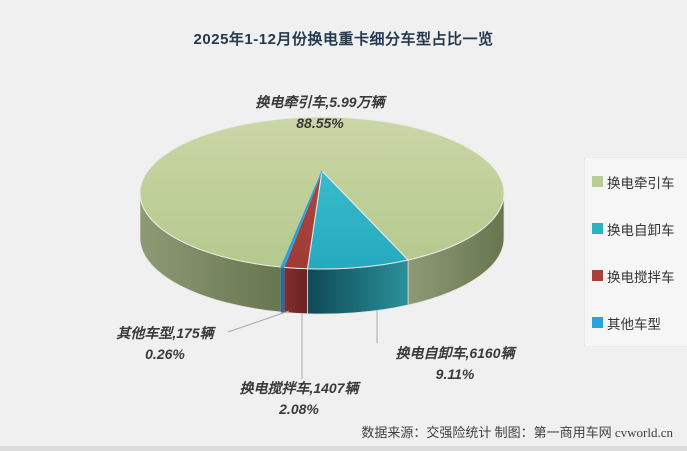 The width and height of the screenshot is (687, 451). What do you see at coordinates (517, 432) in the screenshot?
I see `source-note: 数据来源：交强险统计 制图：第一商用车网 cvworld.cn` at bounding box center [517, 432].